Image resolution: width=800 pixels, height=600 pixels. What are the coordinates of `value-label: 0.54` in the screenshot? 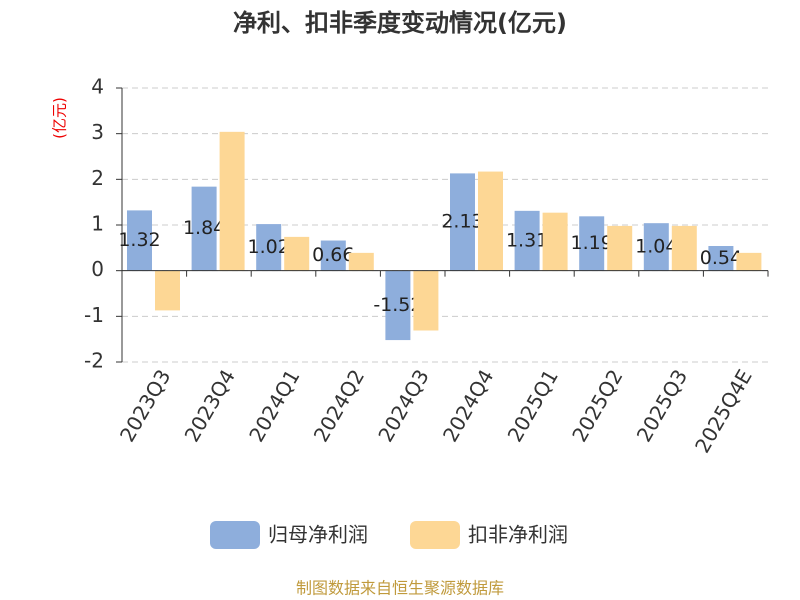 It's located at (721, 258).